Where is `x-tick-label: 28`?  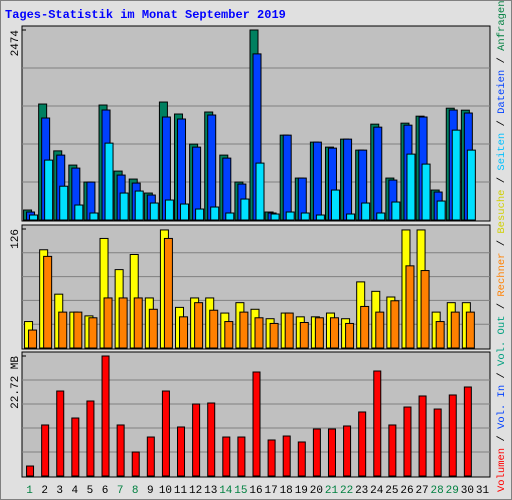
x-tick-label: 28 is located at coordinates (437, 491).